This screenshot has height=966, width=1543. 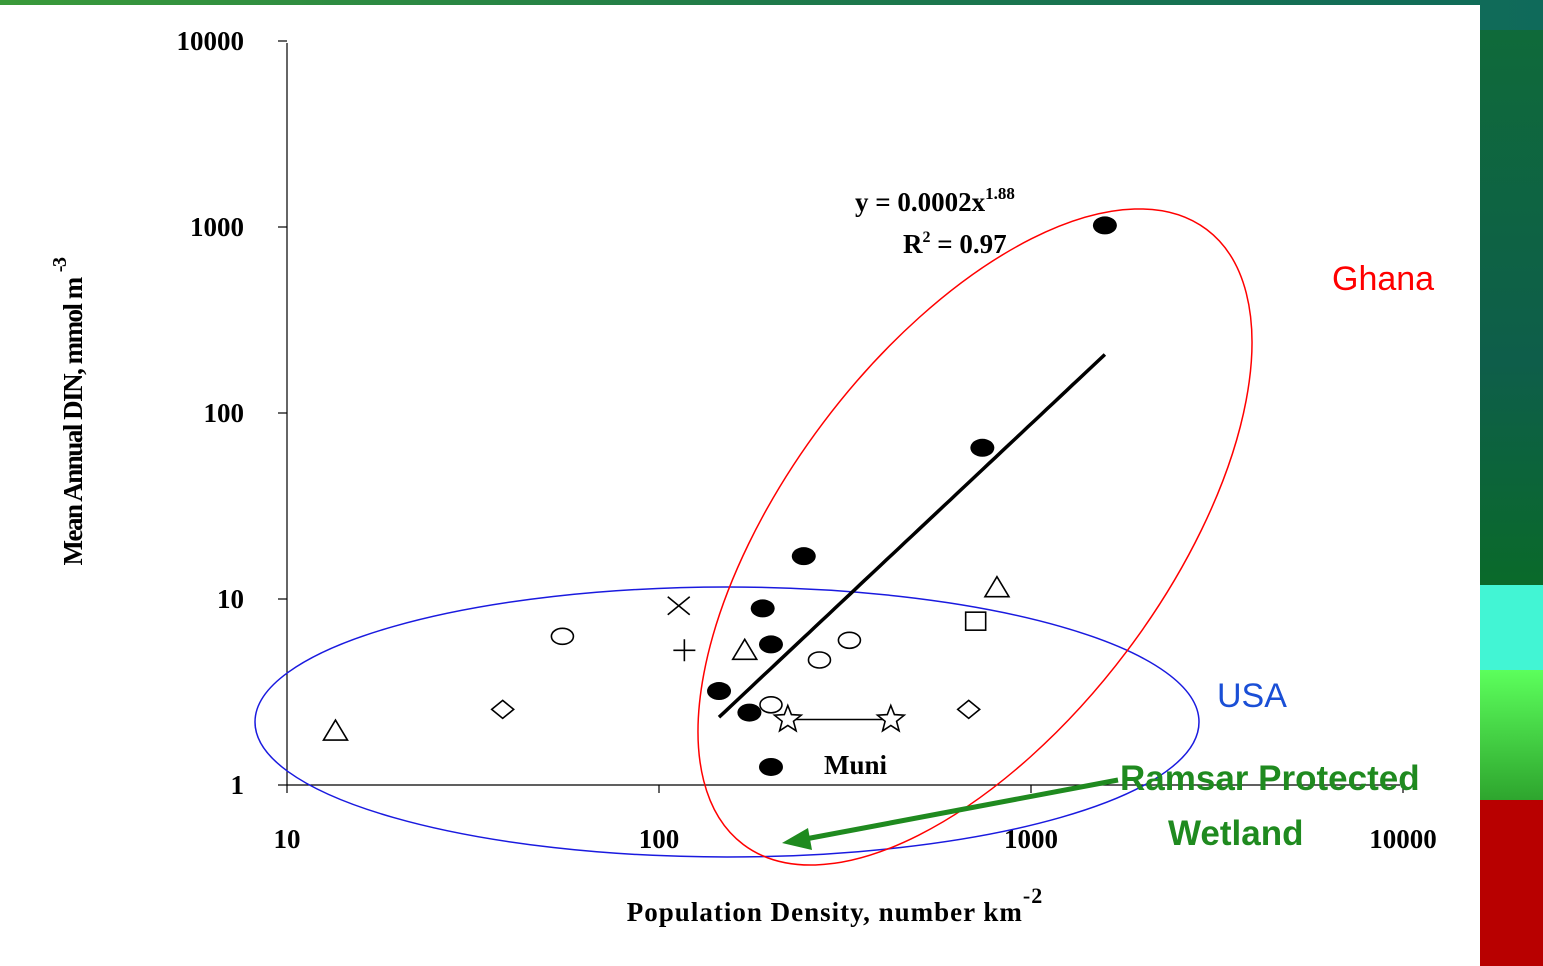 What do you see at coordinates (224, 413) in the screenshot?
I see `y-tick-label: 100` at bounding box center [224, 413].